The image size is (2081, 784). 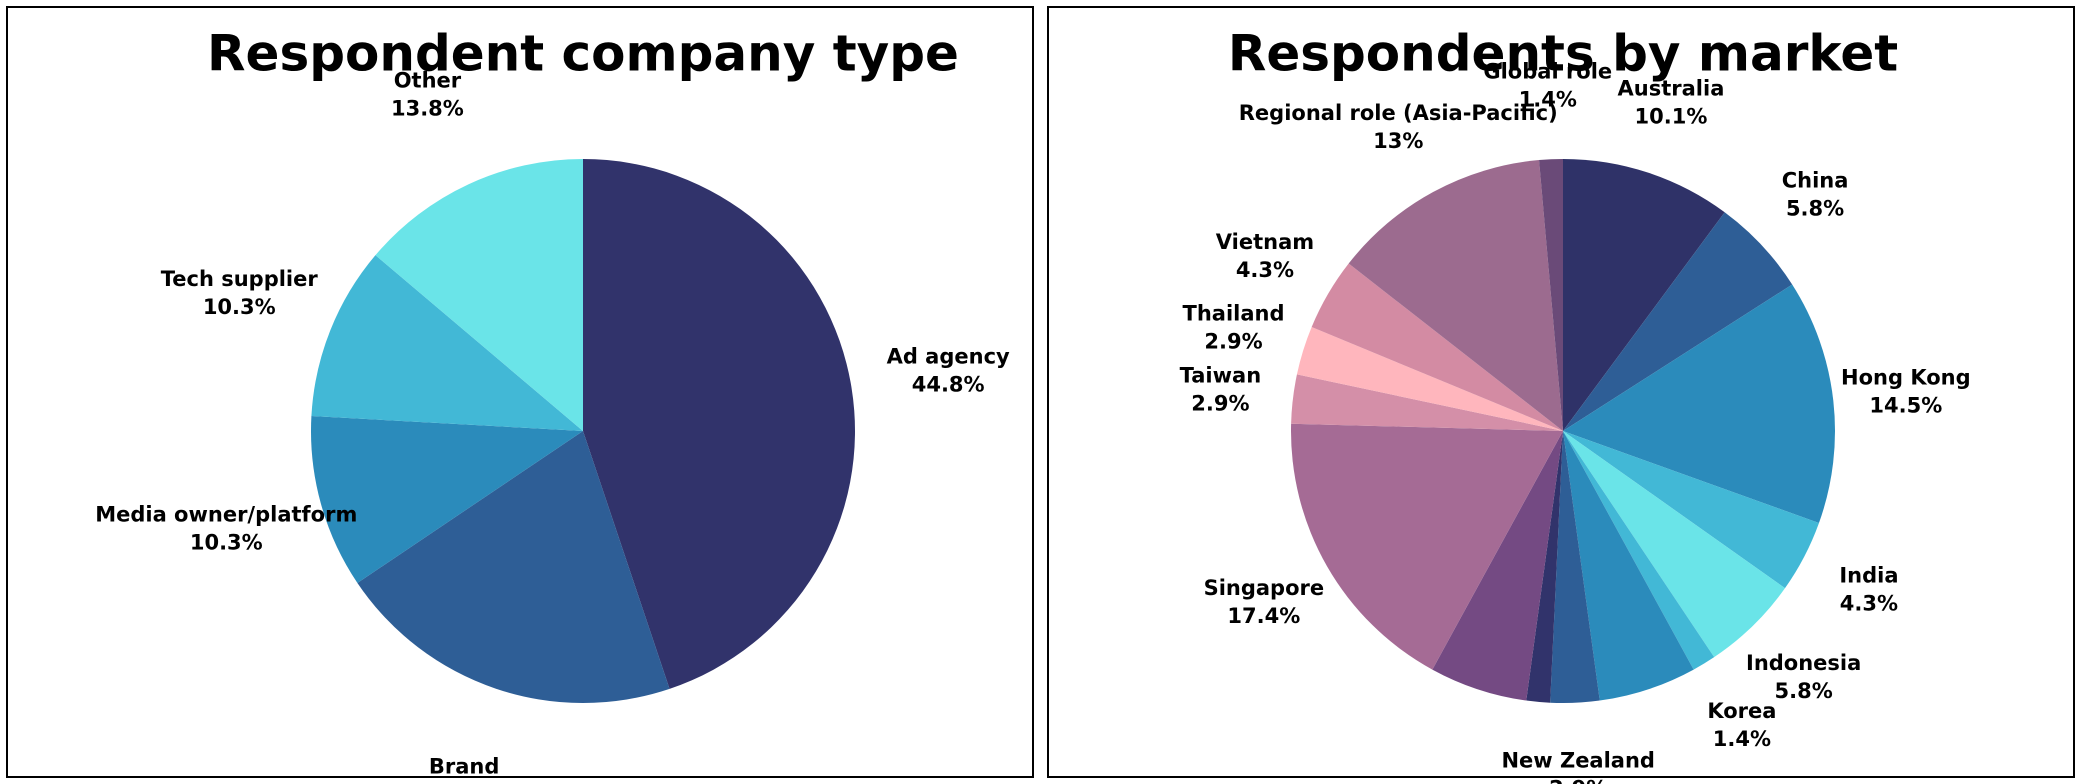 I want to click on slice-label: Regional role (Asia-Pacific), so click(x=1398, y=113).